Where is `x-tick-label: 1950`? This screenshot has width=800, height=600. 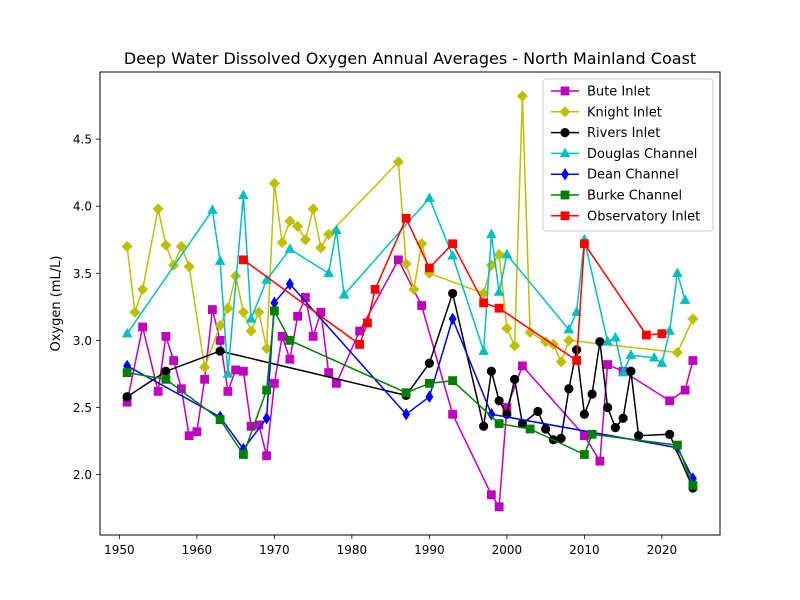
x-tick-label: 1950 is located at coordinates (119, 550).